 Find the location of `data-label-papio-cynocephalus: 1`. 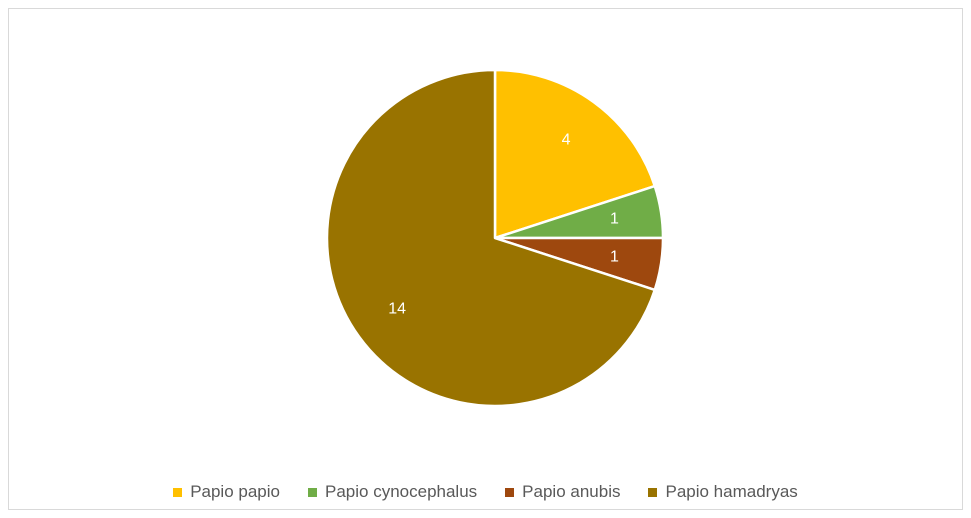

data-label-papio-cynocephalus: 1 is located at coordinates (614, 219).